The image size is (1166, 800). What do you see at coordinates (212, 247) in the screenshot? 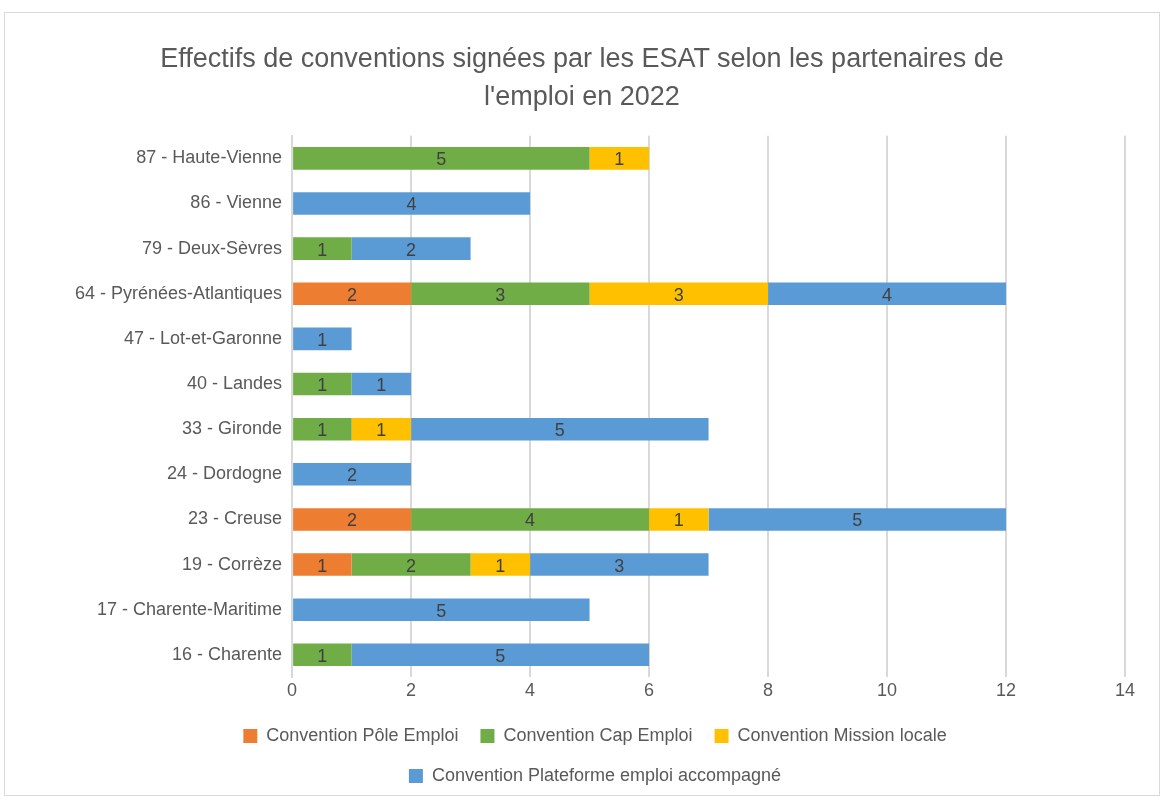
I see `y-tick-label: 79 - Deux-Sèvres` at bounding box center [212, 247].